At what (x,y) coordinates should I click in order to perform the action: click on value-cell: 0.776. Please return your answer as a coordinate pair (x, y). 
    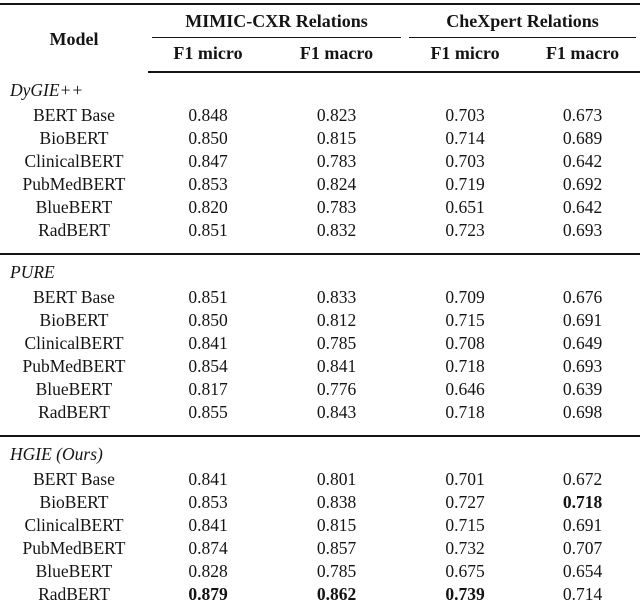
    Looking at the image, I should click on (336, 389).